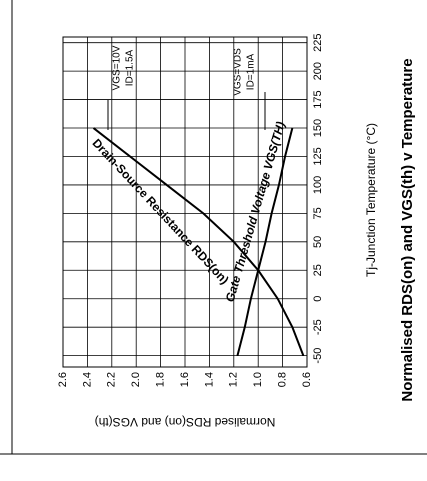  I want to click on x-tick-label: 150, so click(318, 128).